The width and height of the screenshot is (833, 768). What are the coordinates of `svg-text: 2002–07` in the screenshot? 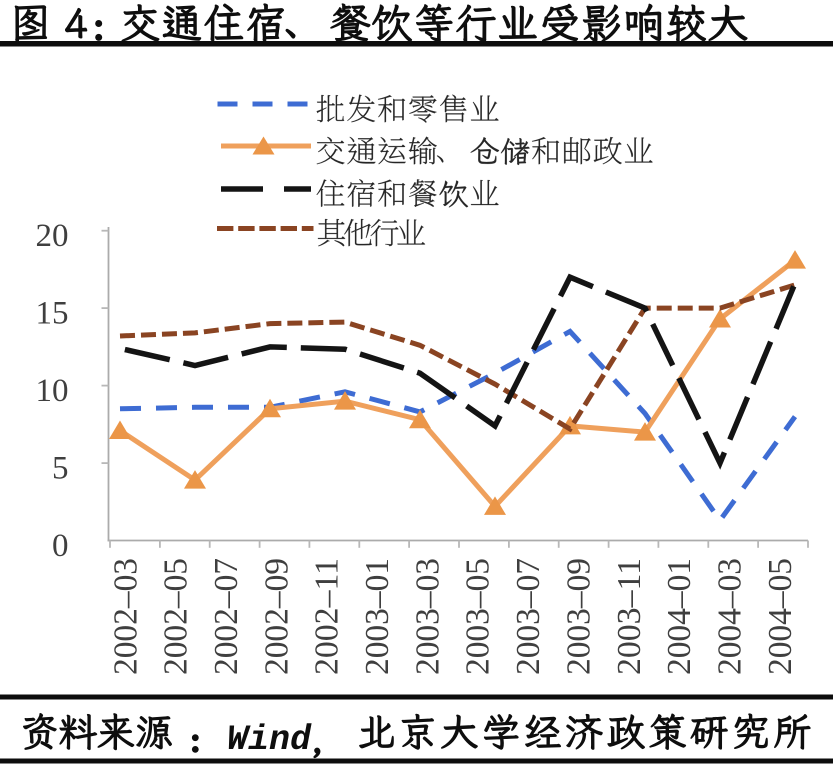 It's located at (226, 616).